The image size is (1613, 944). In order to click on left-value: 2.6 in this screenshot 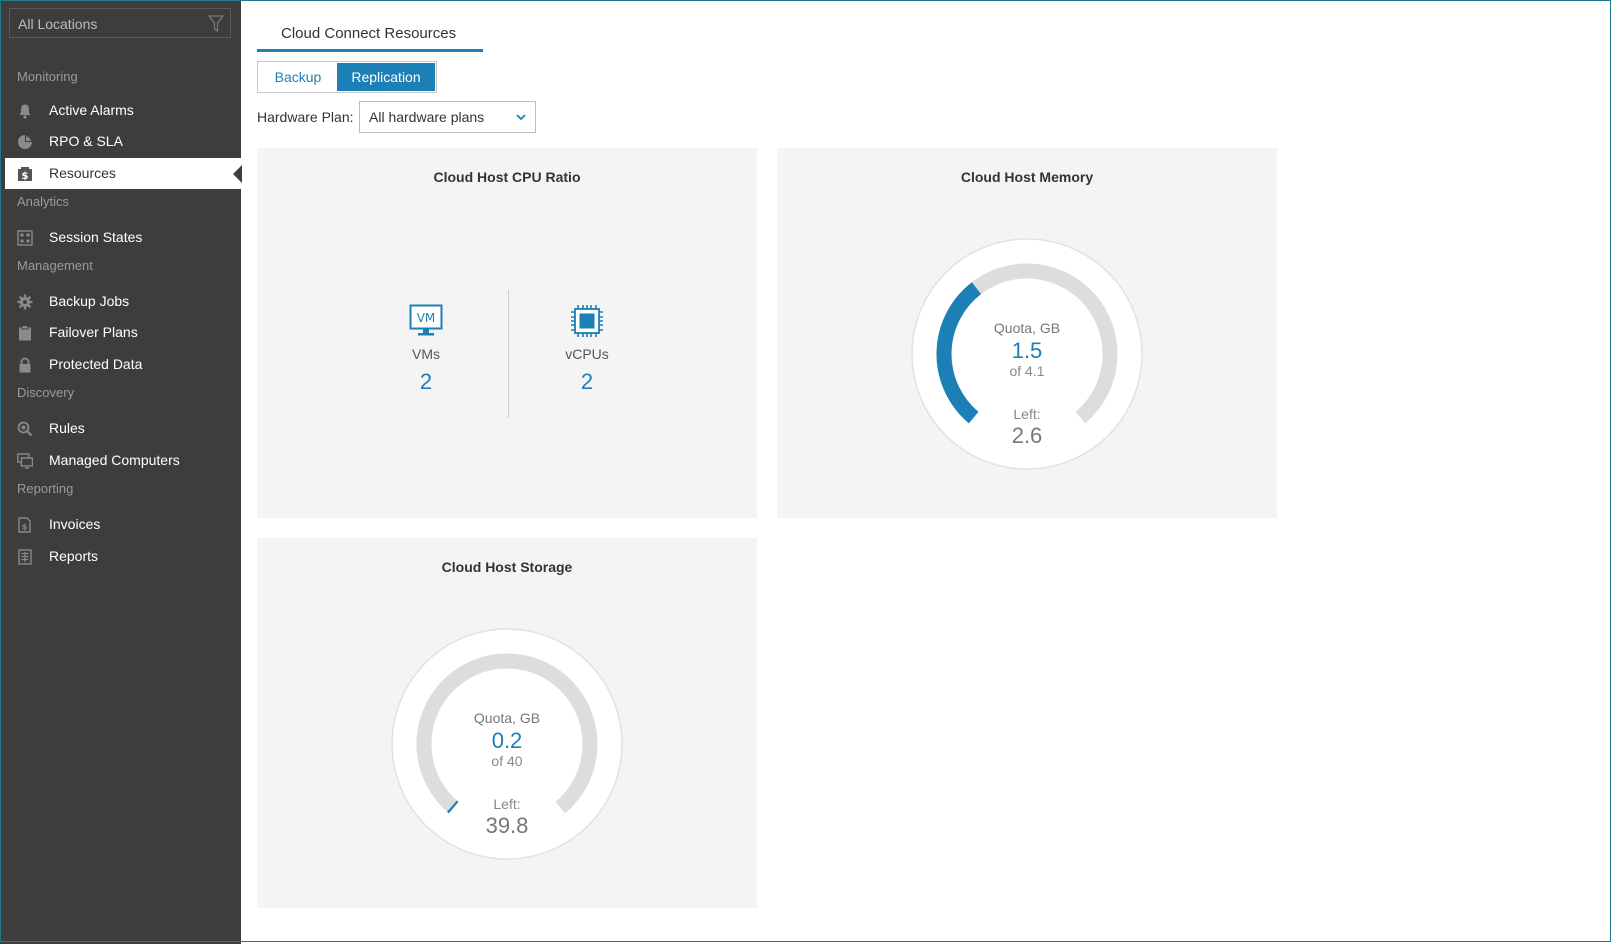, I will do `click(1027, 435)`.